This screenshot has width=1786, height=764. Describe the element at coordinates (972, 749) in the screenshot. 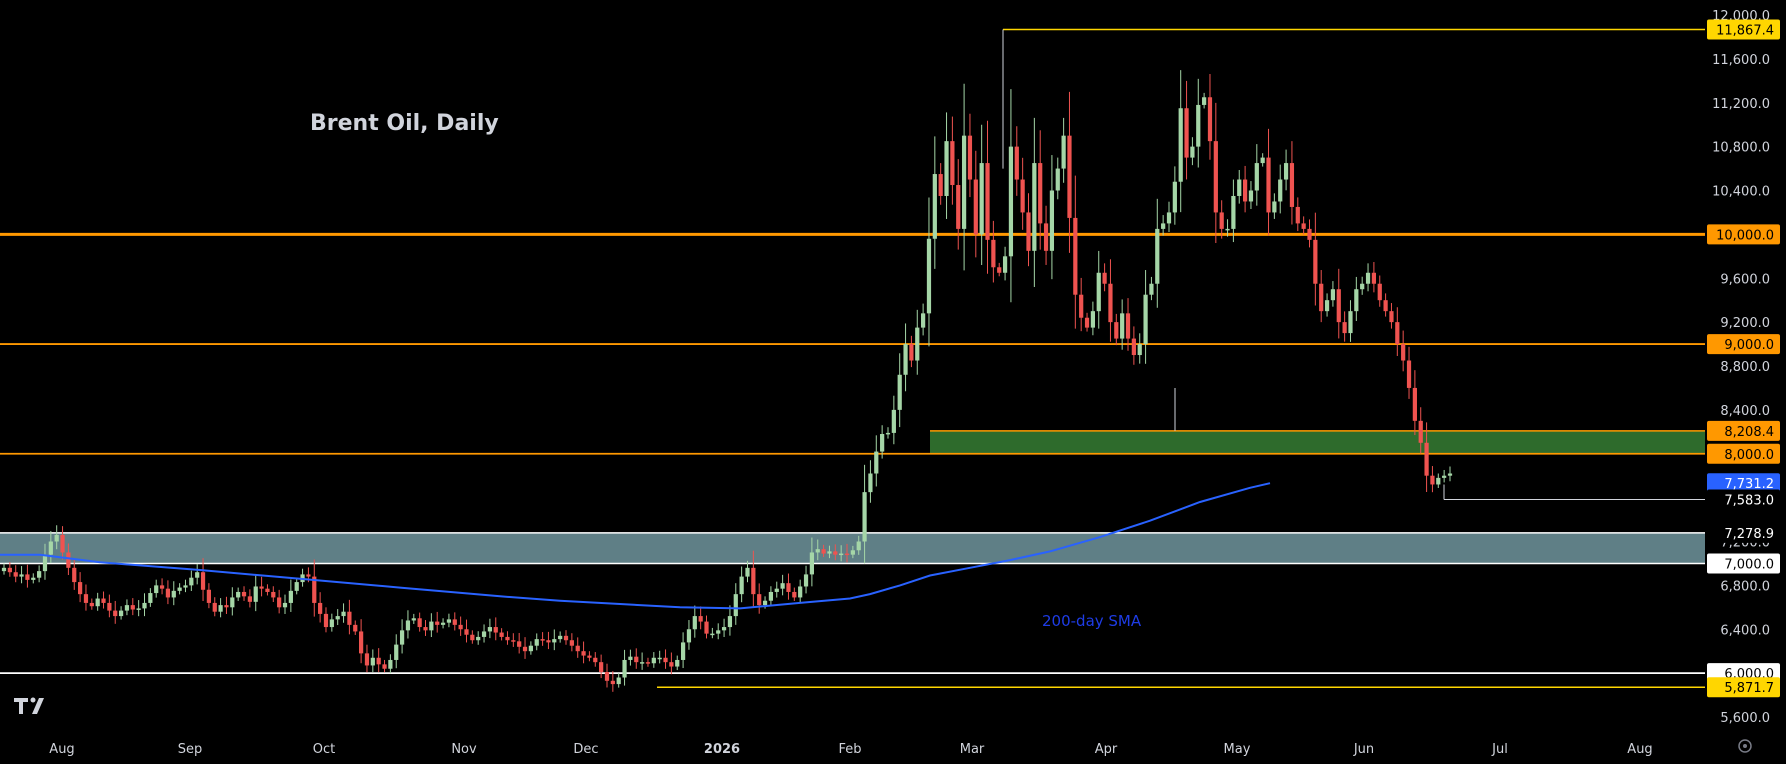

I see `x-tick-label: Mar` at that location.